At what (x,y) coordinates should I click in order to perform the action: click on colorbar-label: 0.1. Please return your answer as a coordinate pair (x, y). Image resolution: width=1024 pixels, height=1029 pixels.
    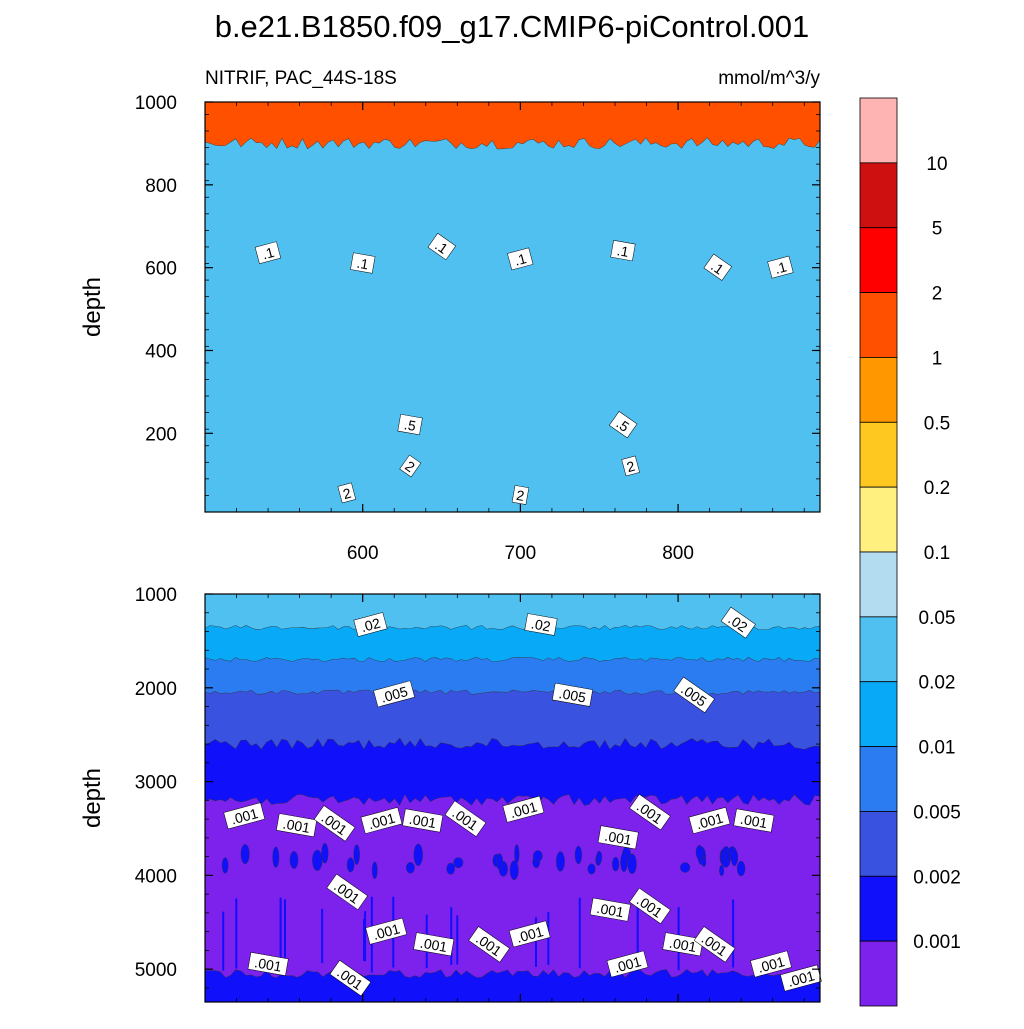
    Looking at the image, I should click on (937, 553).